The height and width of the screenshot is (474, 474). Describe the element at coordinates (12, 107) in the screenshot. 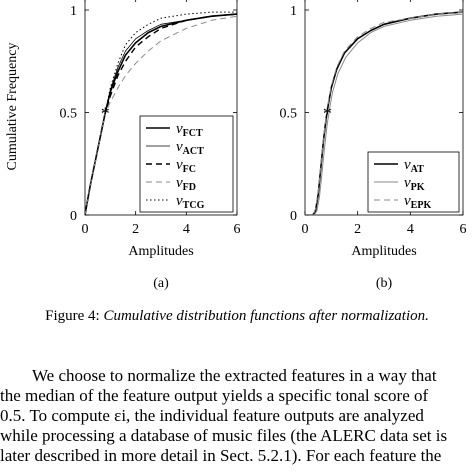

I see `y-axis-label: Cumulative Frequency` at that location.